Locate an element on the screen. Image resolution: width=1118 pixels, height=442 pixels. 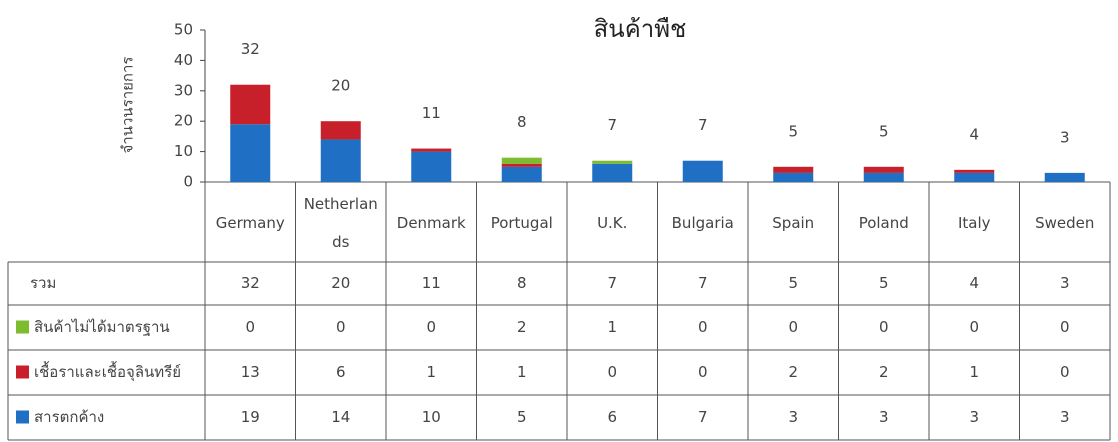
category-cell: Spain is located at coordinates (793, 223).